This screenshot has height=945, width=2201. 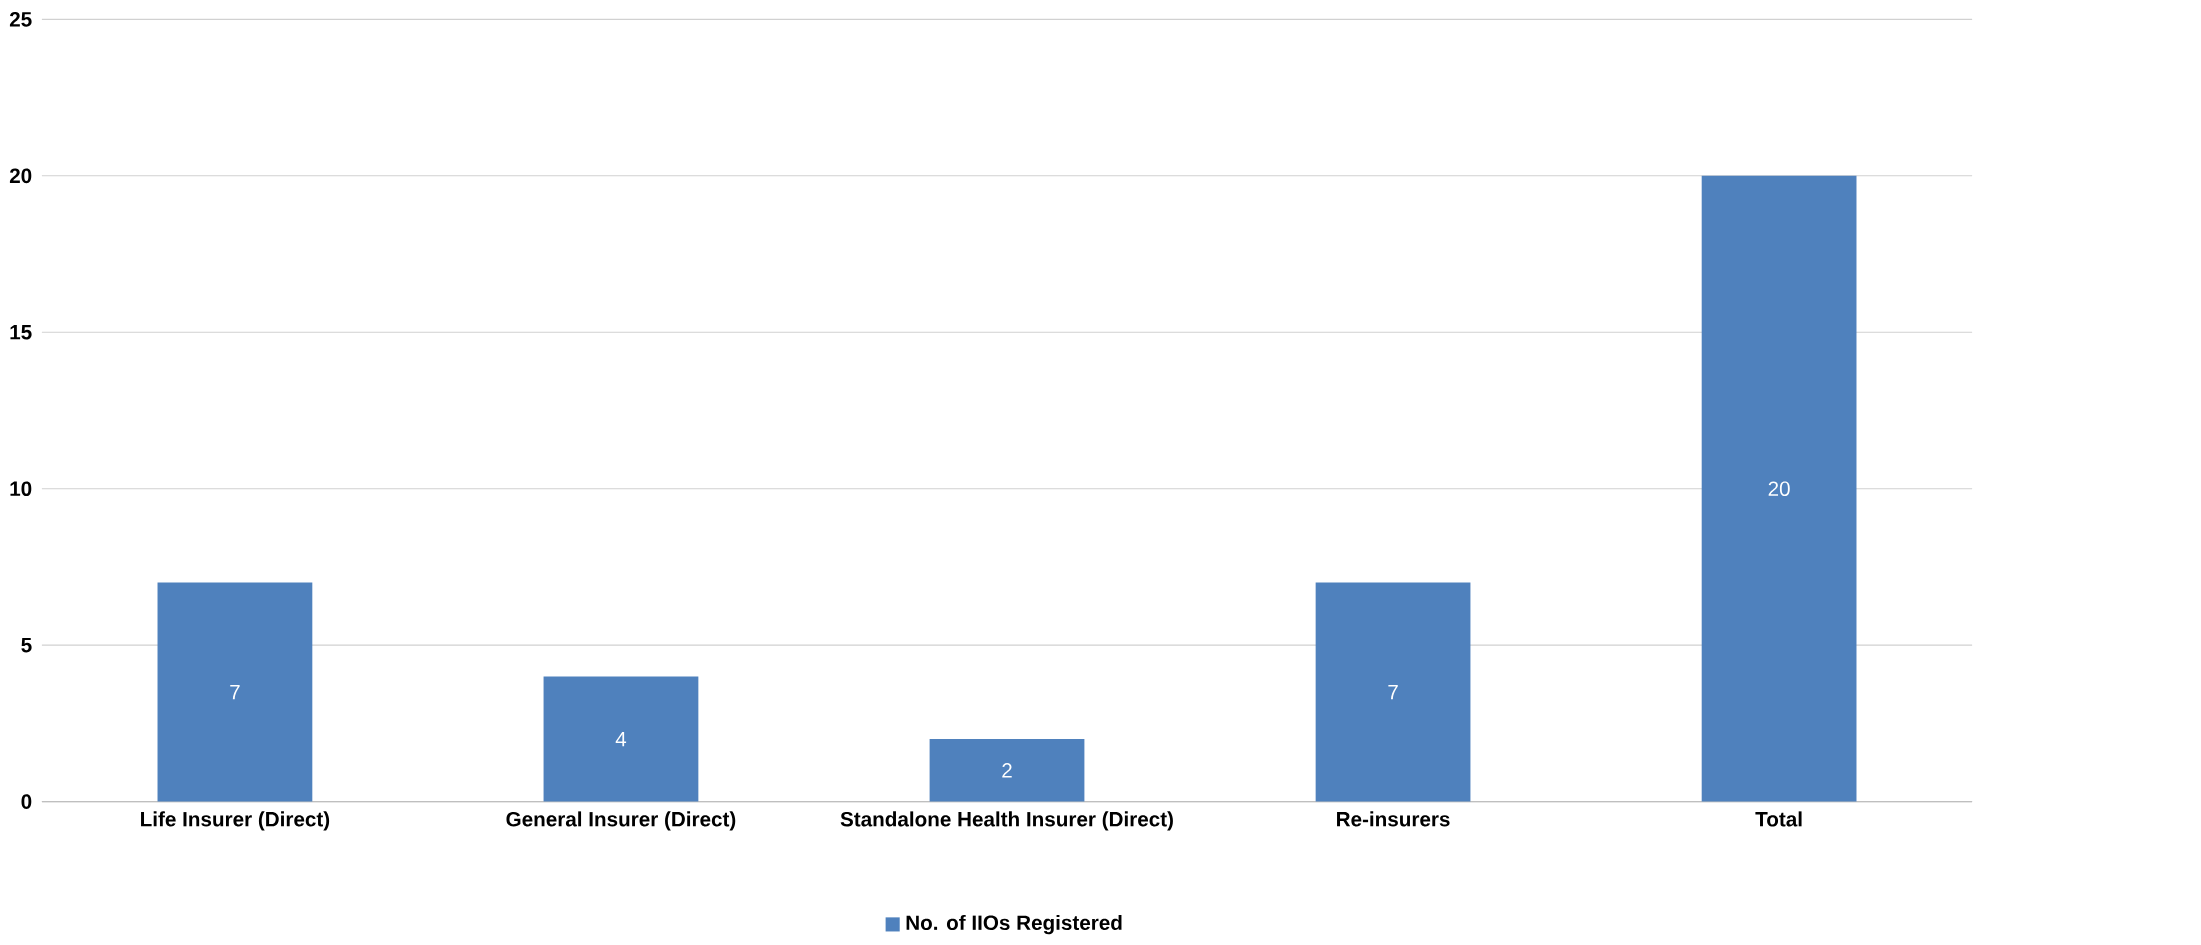 I want to click on y-tick-label: 15, so click(x=21, y=332).